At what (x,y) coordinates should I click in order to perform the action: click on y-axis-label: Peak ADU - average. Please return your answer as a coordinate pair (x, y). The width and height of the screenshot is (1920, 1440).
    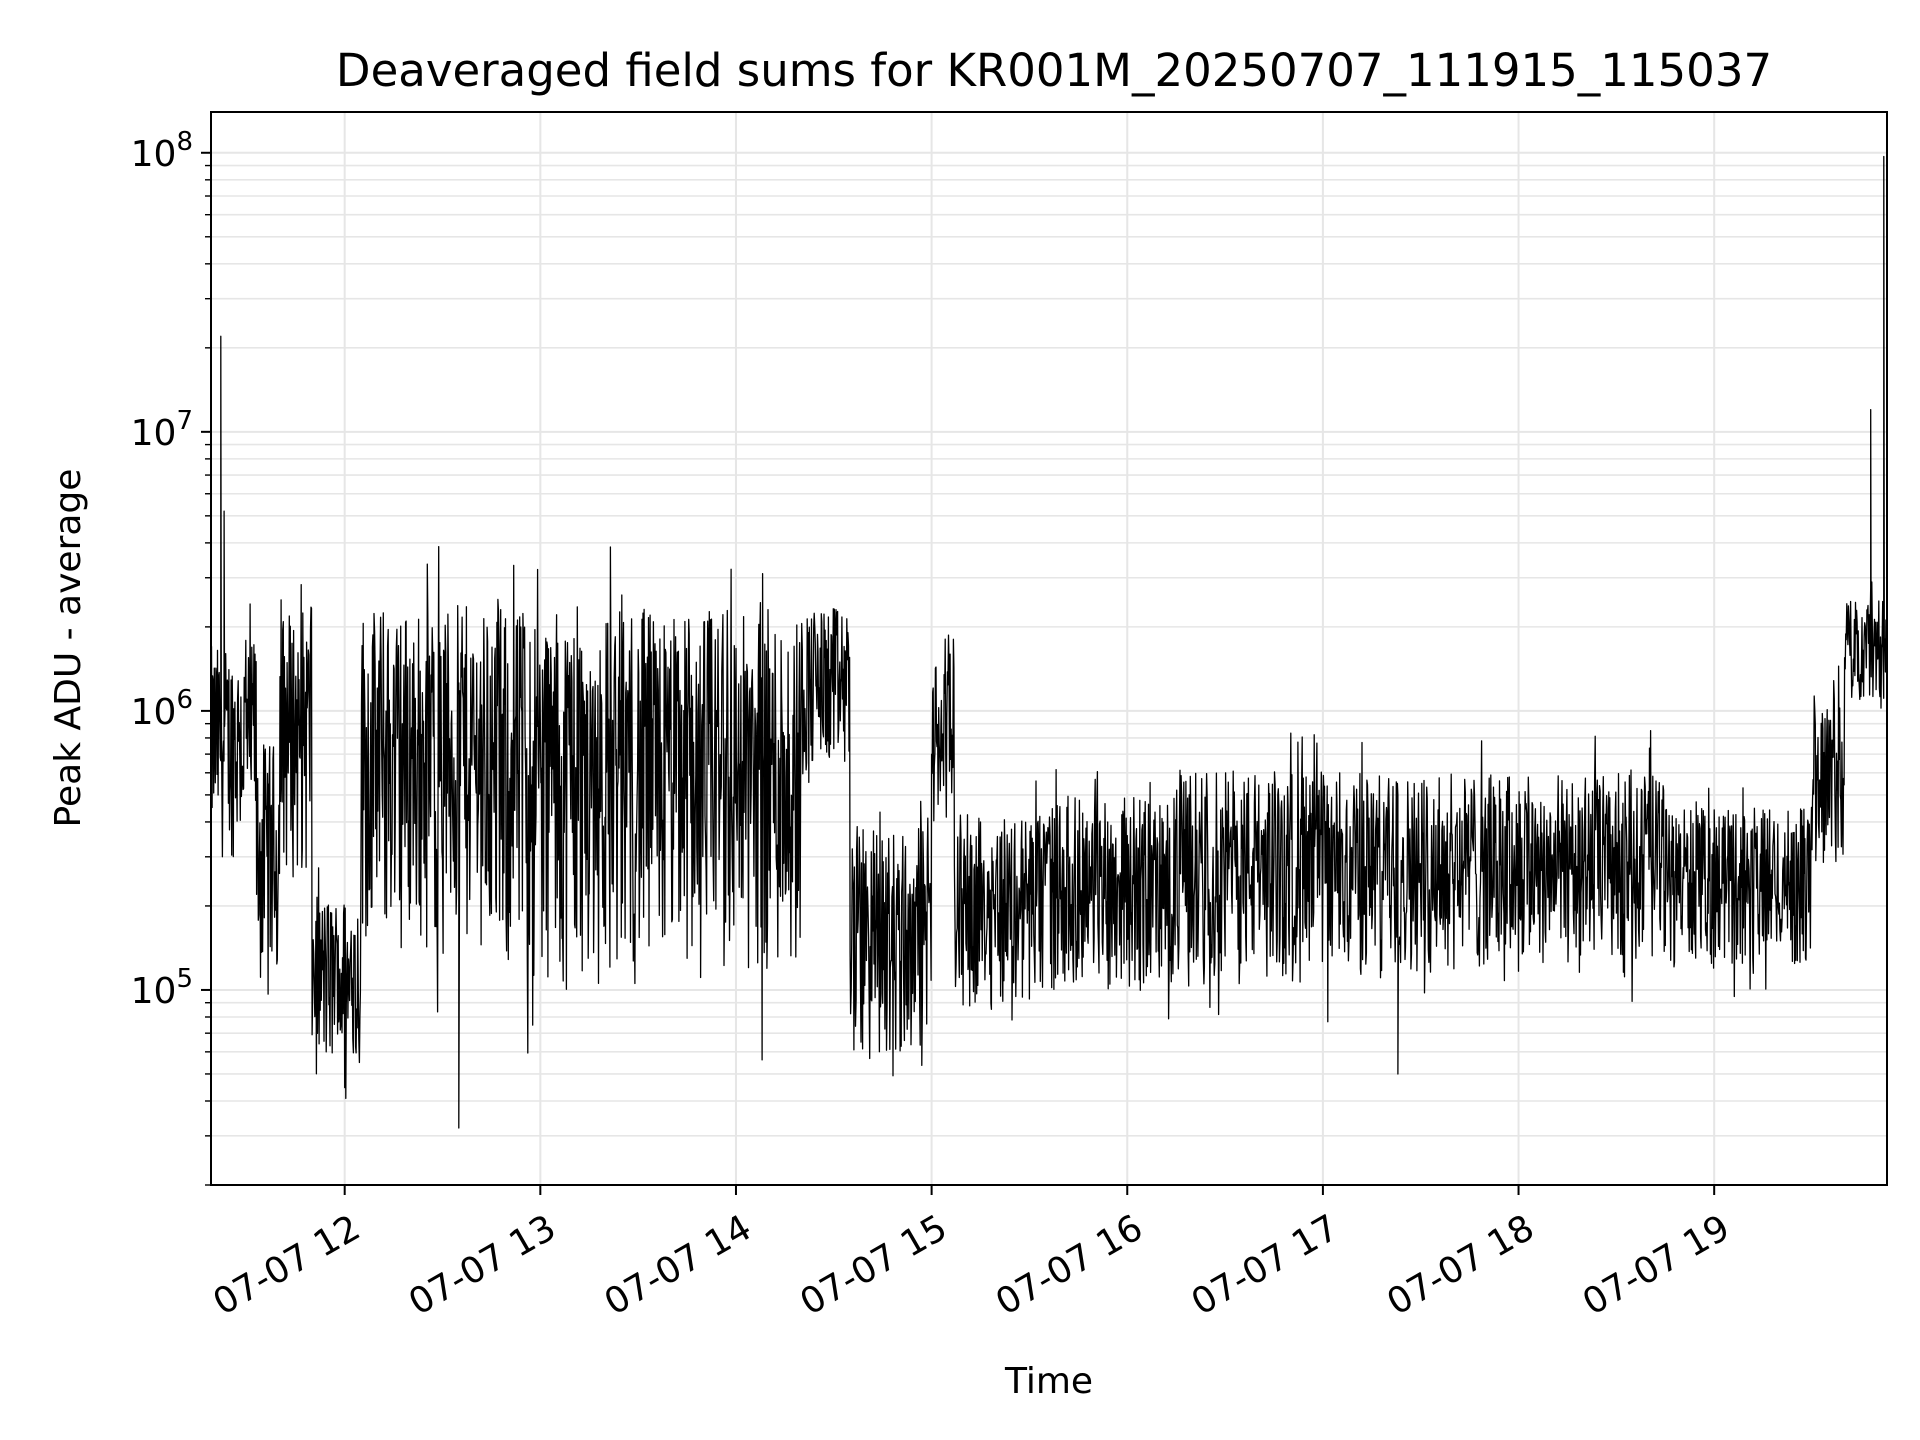
    Looking at the image, I should click on (68, 648).